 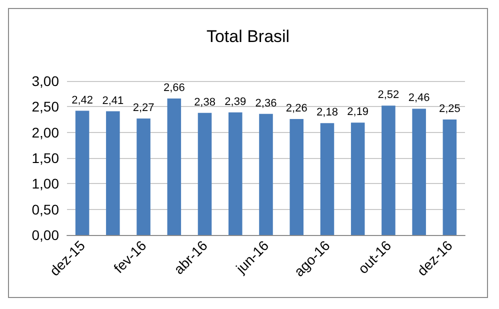 I want to click on data-label: 2,42, so click(x=83, y=100).